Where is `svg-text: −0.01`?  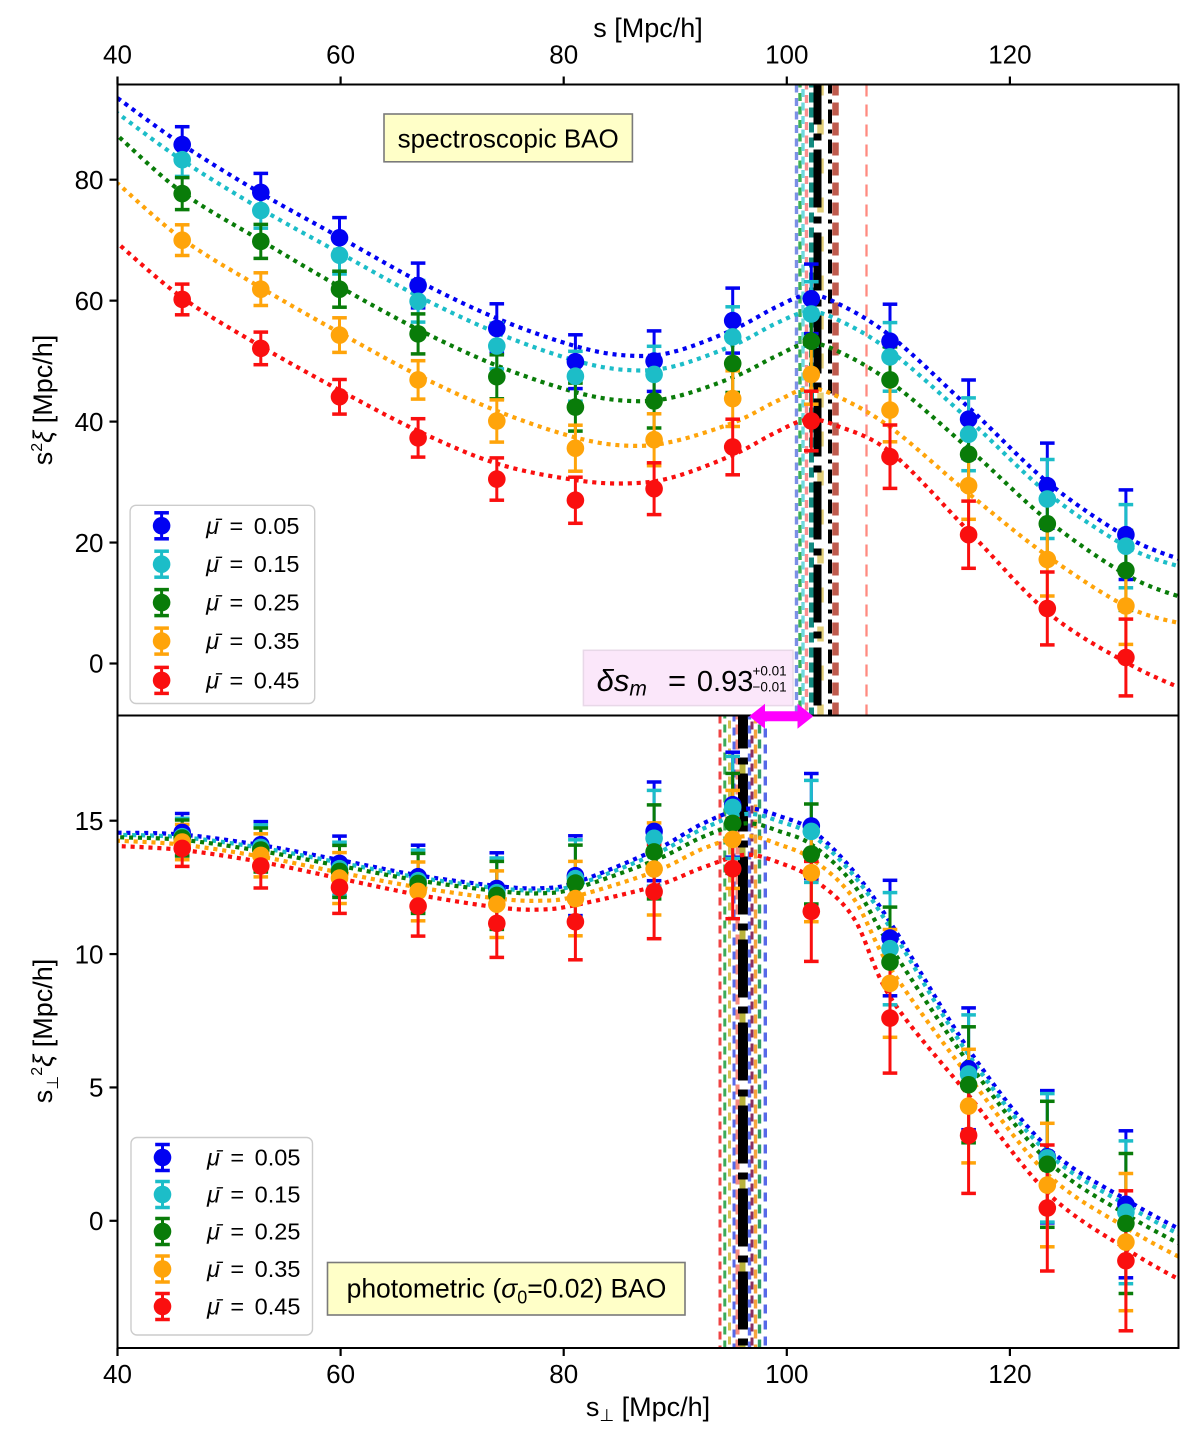
svg-text: −0.01 is located at coordinates (770, 687).